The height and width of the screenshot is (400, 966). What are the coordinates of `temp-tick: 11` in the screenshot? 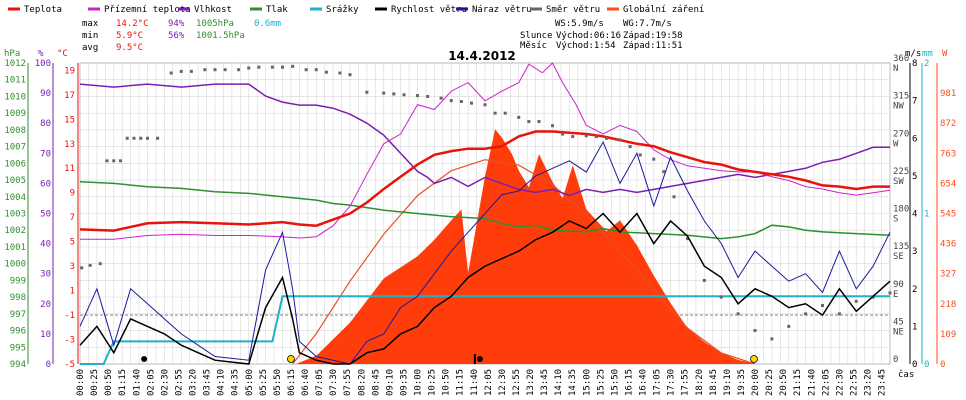 It's located at (69, 169).